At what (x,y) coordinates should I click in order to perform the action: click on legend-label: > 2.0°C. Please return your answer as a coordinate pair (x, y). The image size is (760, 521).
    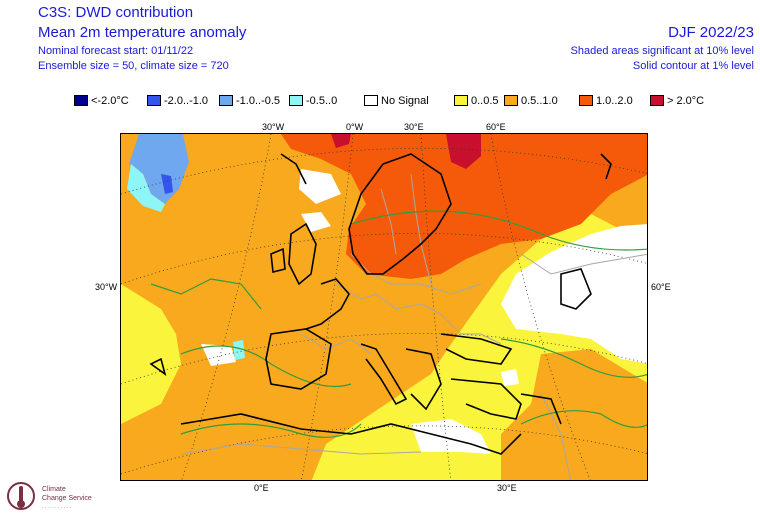
    Looking at the image, I should click on (686, 101).